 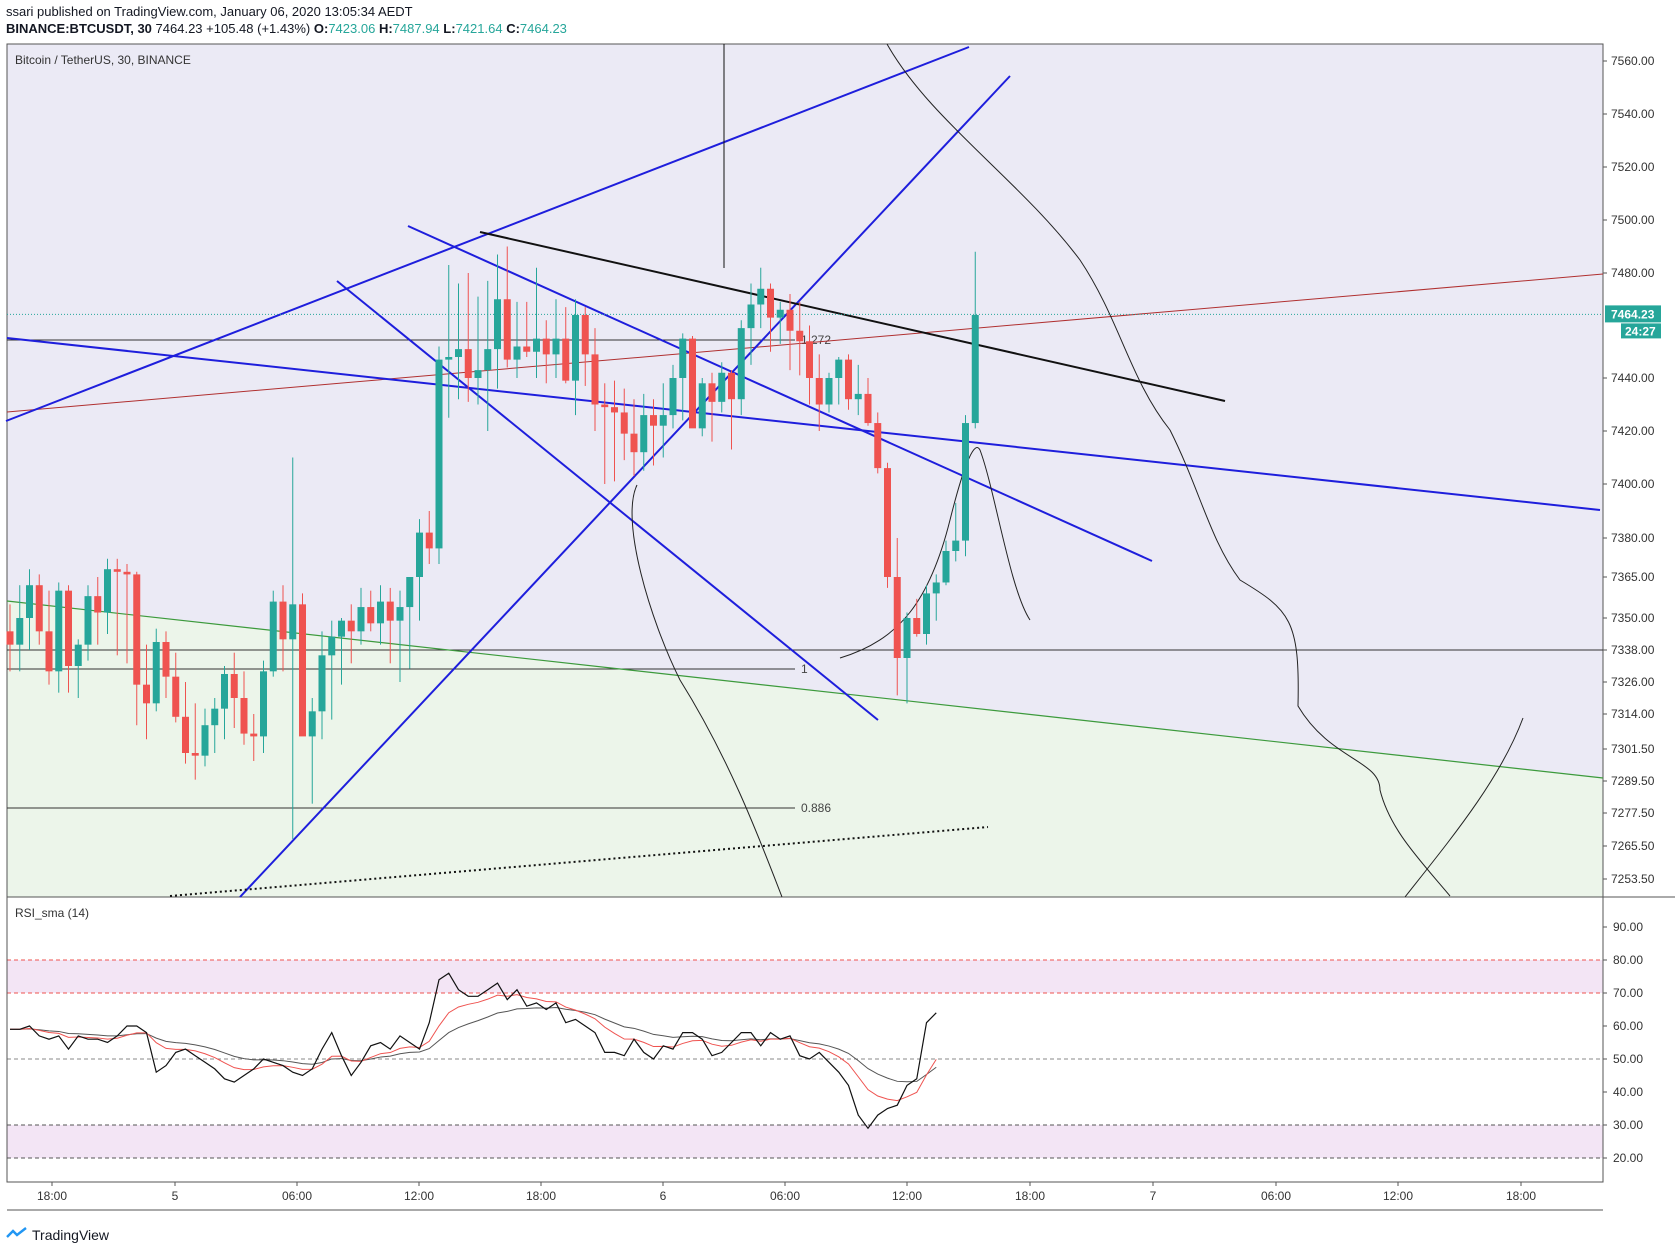 What do you see at coordinates (1633, 431) in the screenshot?
I see `price-tick-label: 7420.00` at bounding box center [1633, 431].